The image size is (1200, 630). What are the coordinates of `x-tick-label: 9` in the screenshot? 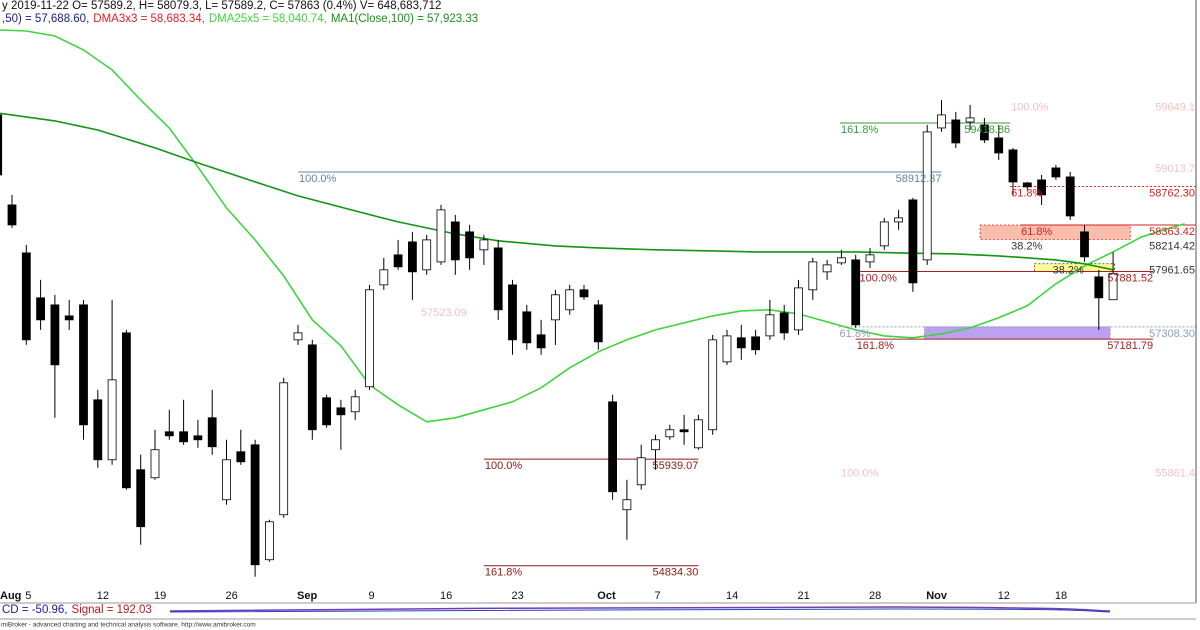 It's located at (372, 596).